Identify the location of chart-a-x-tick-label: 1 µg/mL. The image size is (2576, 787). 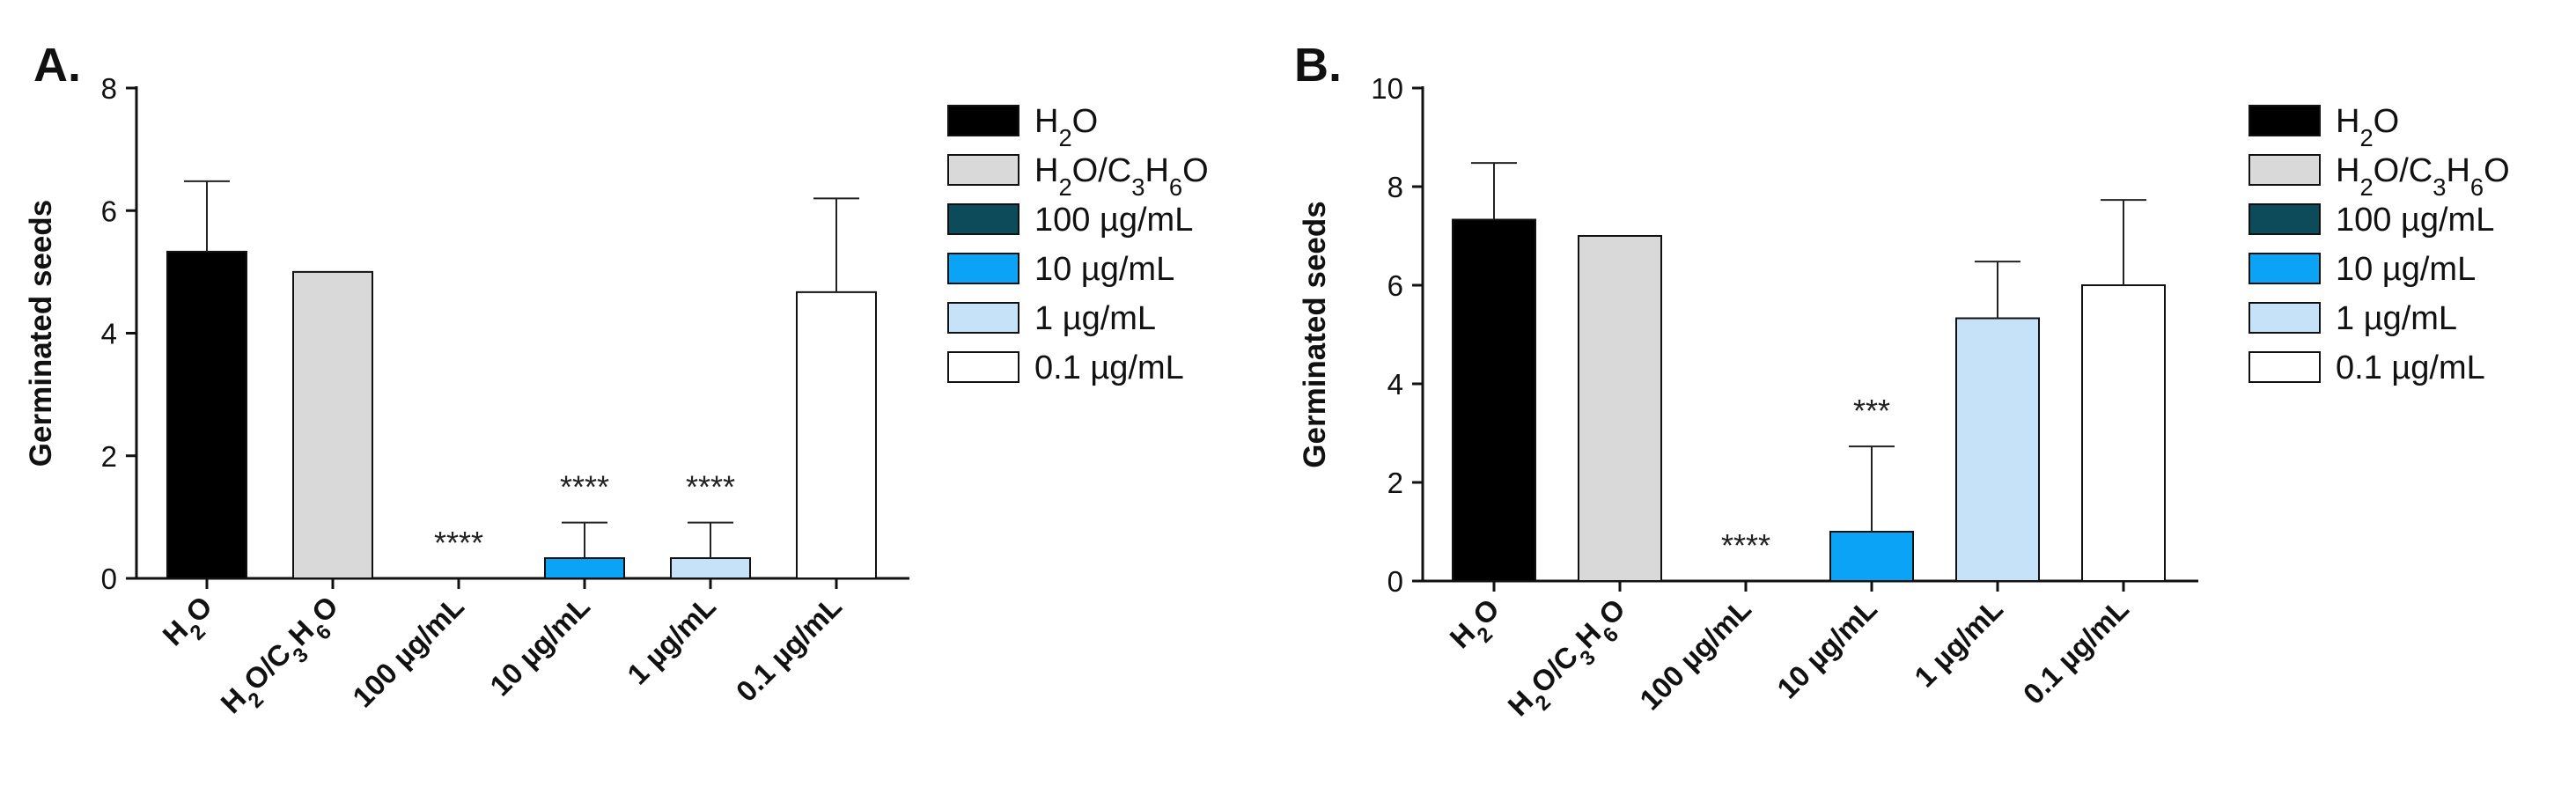
(671, 640).